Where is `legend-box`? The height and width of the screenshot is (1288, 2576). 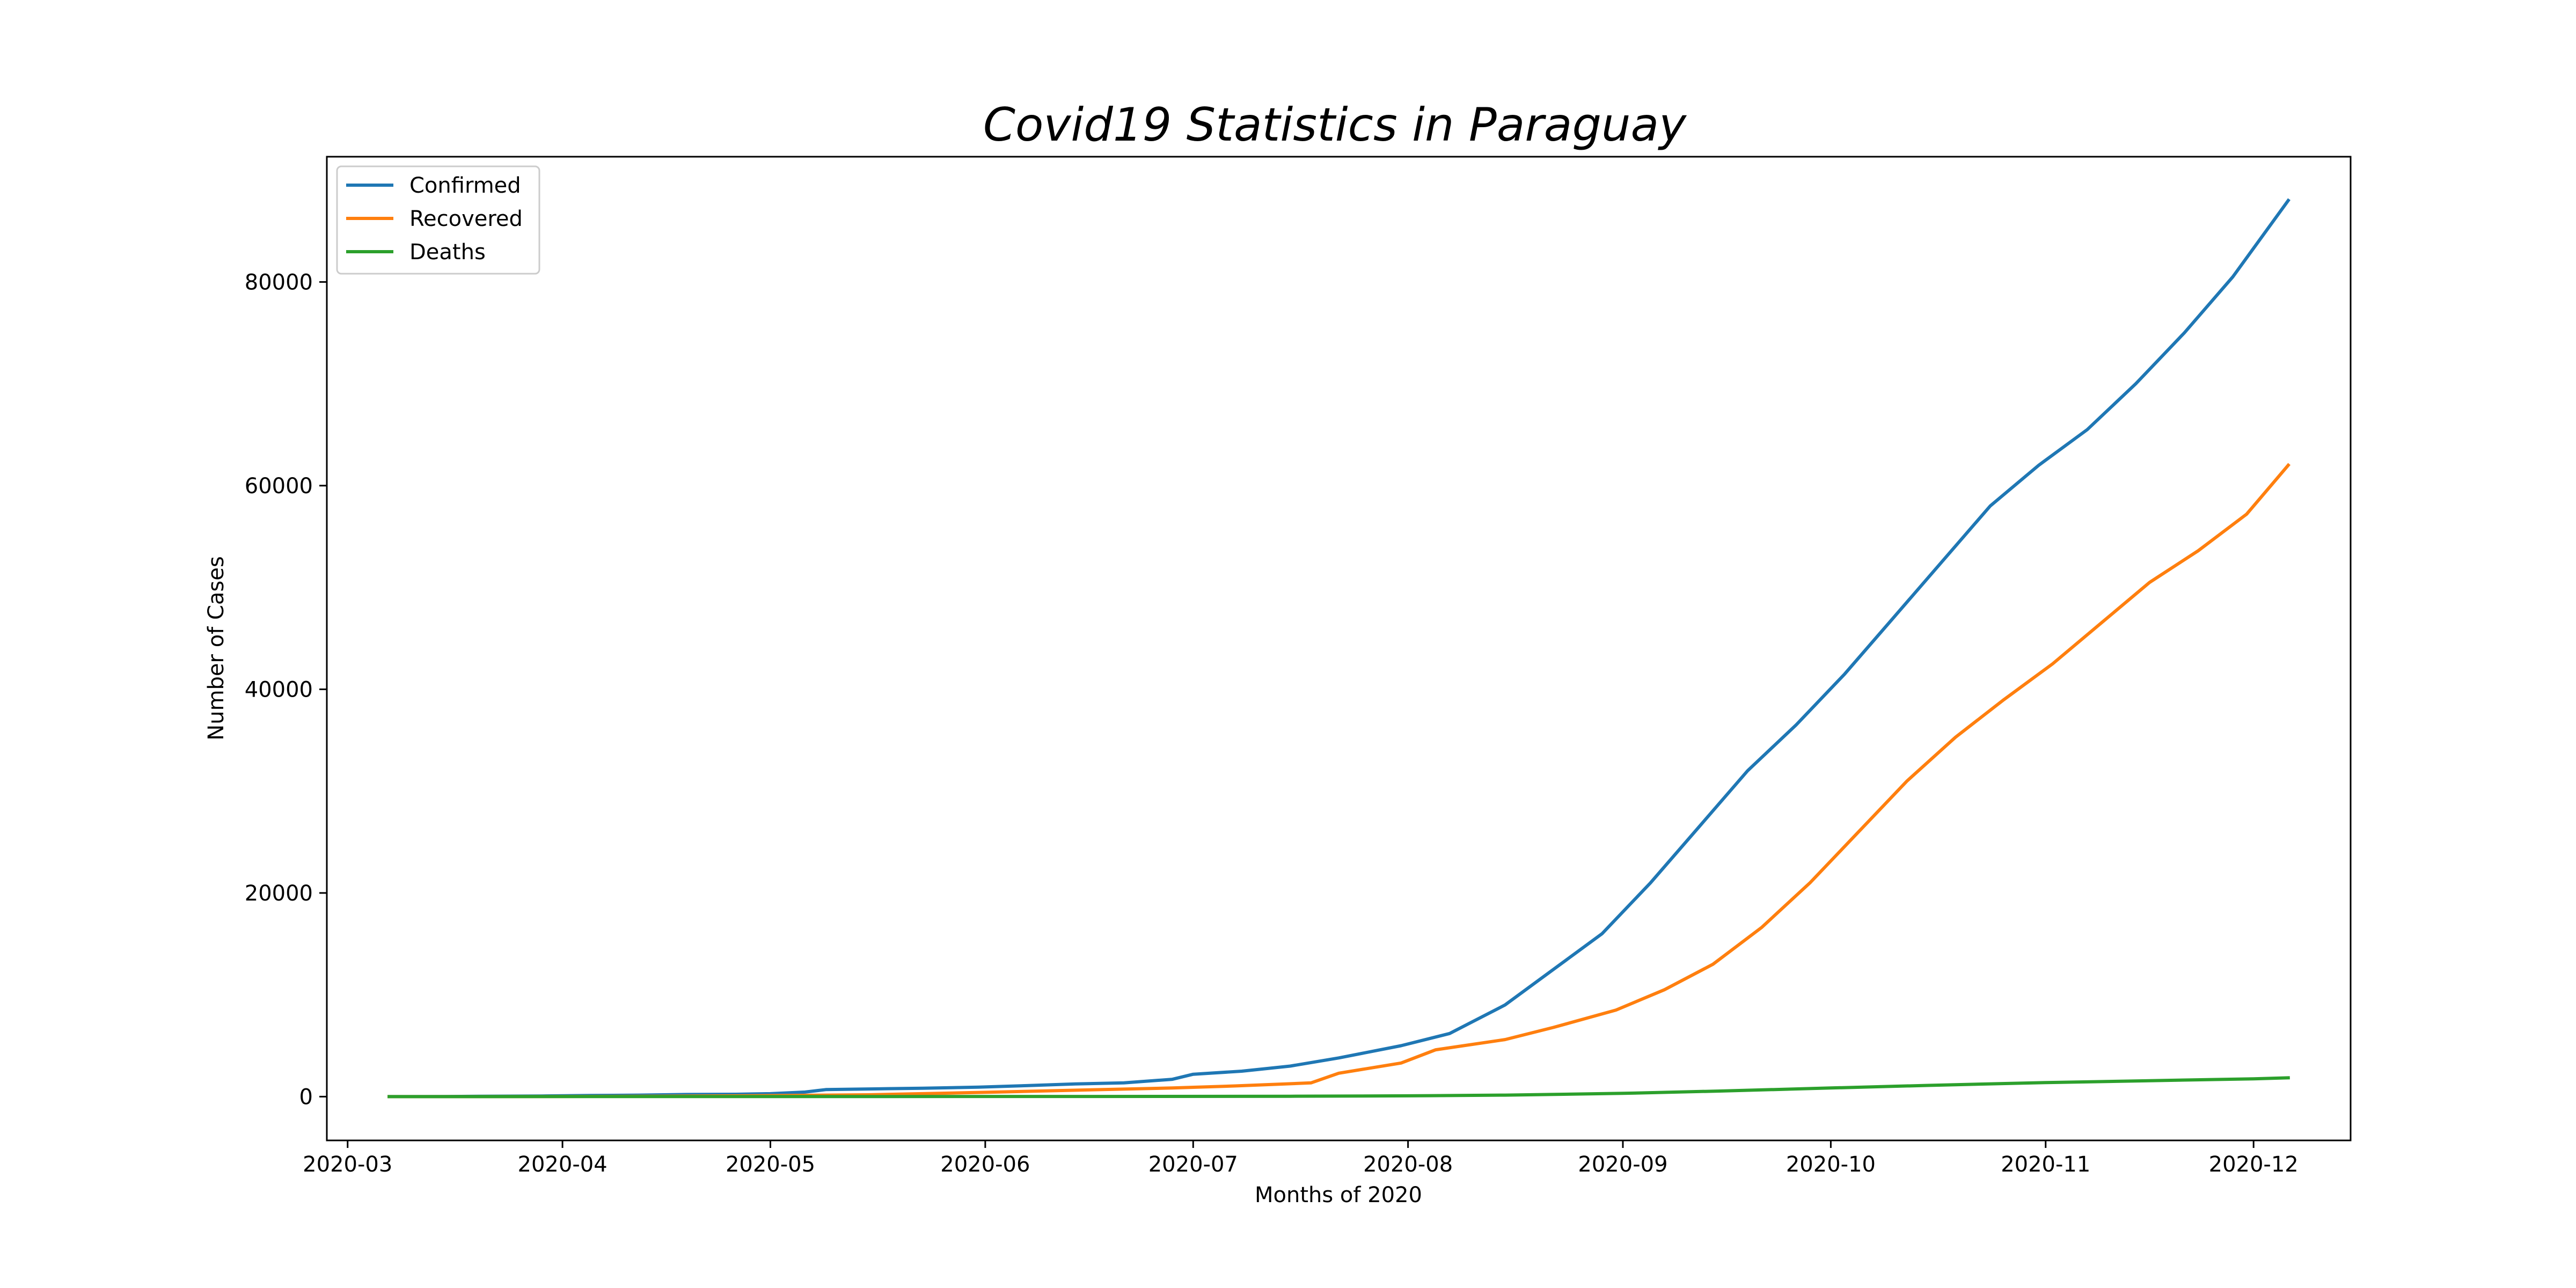
legend-box is located at coordinates (438, 220).